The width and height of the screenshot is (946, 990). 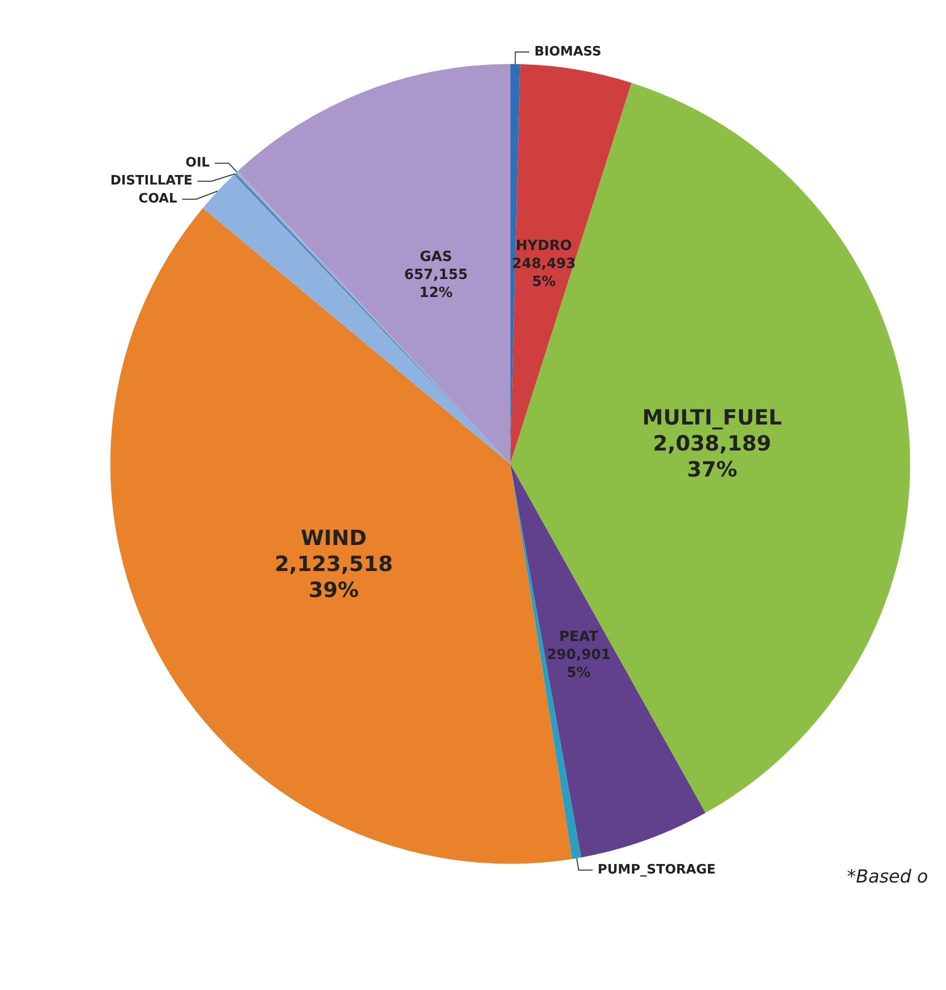 I want to click on slice-label: MULTI_FUEL, so click(x=712, y=417).